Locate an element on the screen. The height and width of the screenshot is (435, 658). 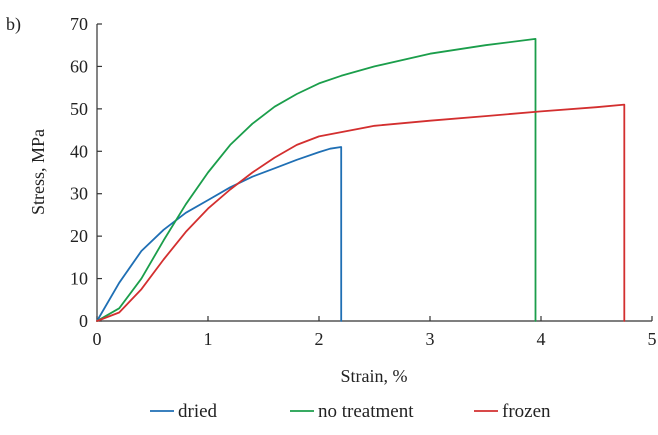
y-tick-label: 50 is located at coordinates (79, 109).